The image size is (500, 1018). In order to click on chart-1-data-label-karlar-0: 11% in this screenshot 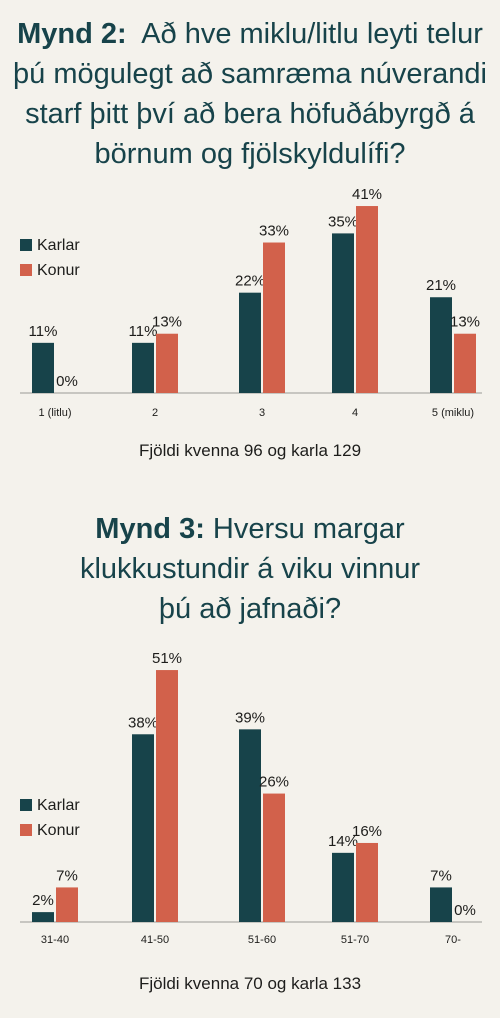, I will do `click(43, 331)`.